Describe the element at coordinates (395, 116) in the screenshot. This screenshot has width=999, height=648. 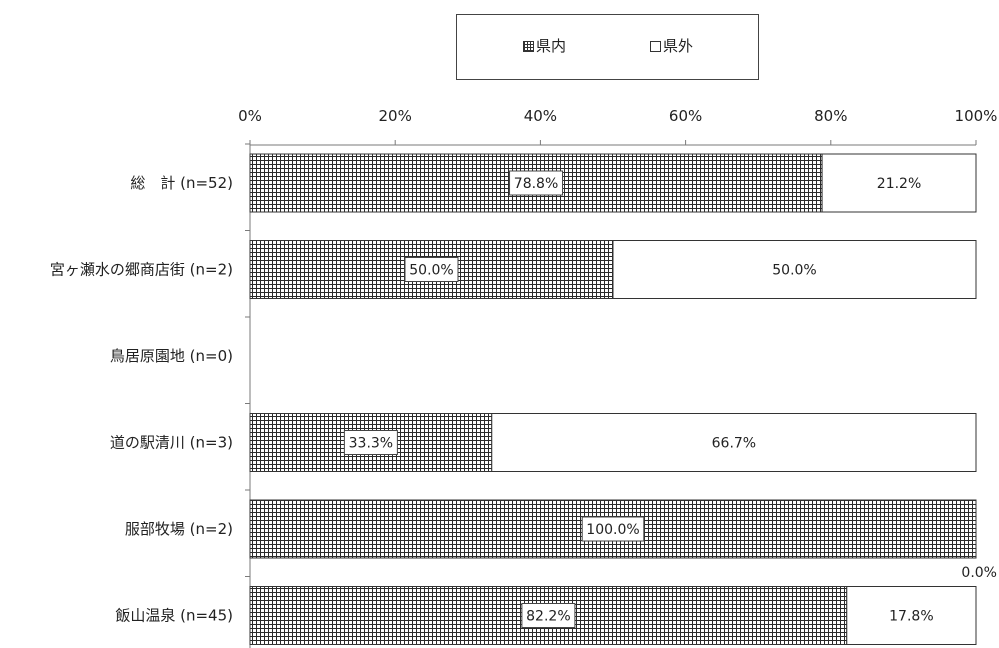
I see `x-tick-label: 20%` at that location.